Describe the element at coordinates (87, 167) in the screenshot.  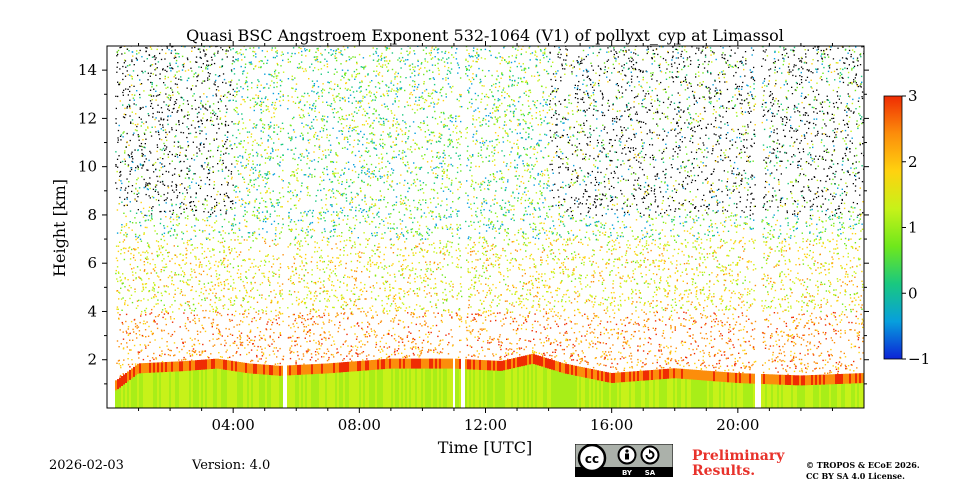
I see `y-tick-label: 10` at that location.